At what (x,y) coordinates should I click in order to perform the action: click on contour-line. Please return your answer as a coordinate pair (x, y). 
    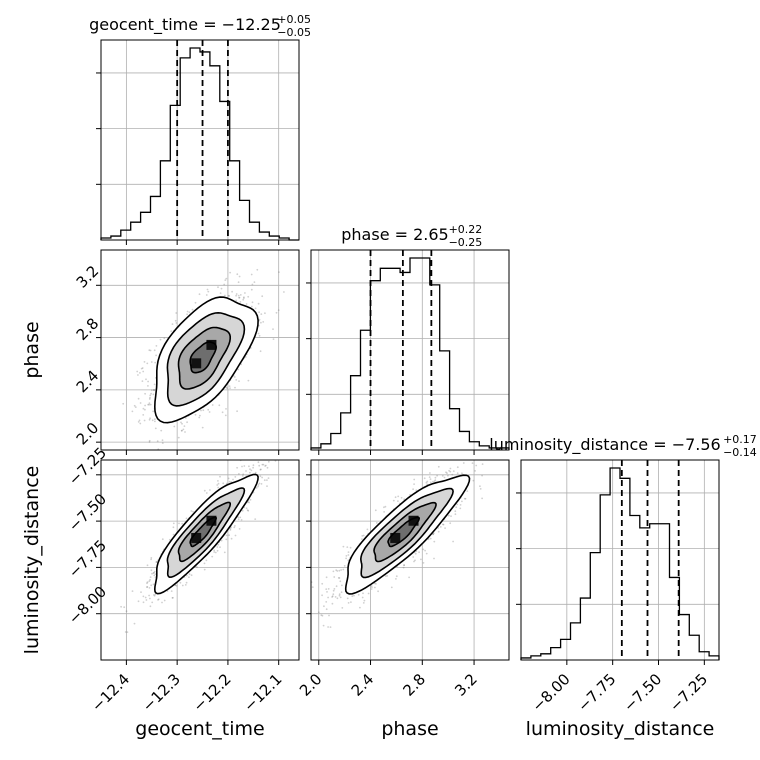
    Looking at the image, I should click on (203, 532).